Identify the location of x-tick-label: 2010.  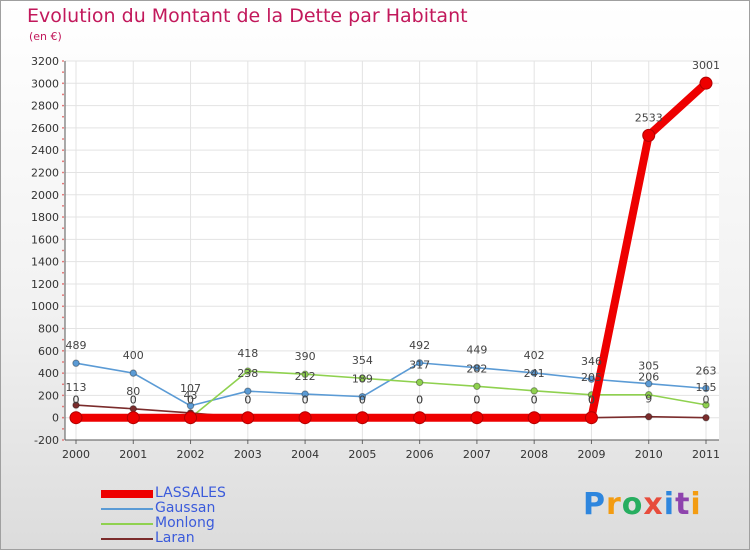
(649, 454).